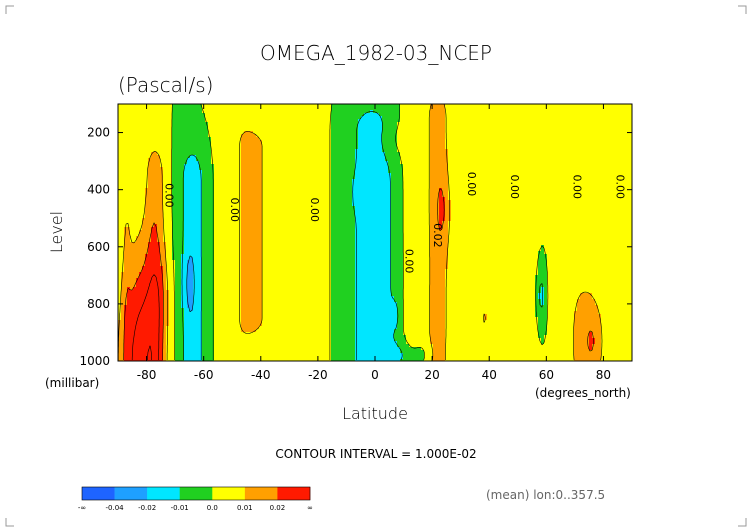 Image resolution: width=752 pixels, height=532 pixels. What do you see at coordinates (180, 508) in the screenshot?
I see `colorbar-label: -0.01` at bounding box center [180, 508].